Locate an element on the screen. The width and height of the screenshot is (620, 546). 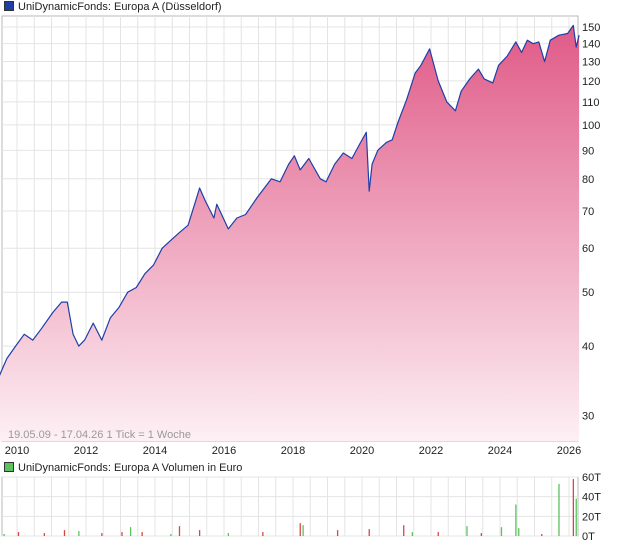
x-axis: 2010 2012 2014 2016 2018 2020 2022 2024 2026 is located at coordinates (293, 451).